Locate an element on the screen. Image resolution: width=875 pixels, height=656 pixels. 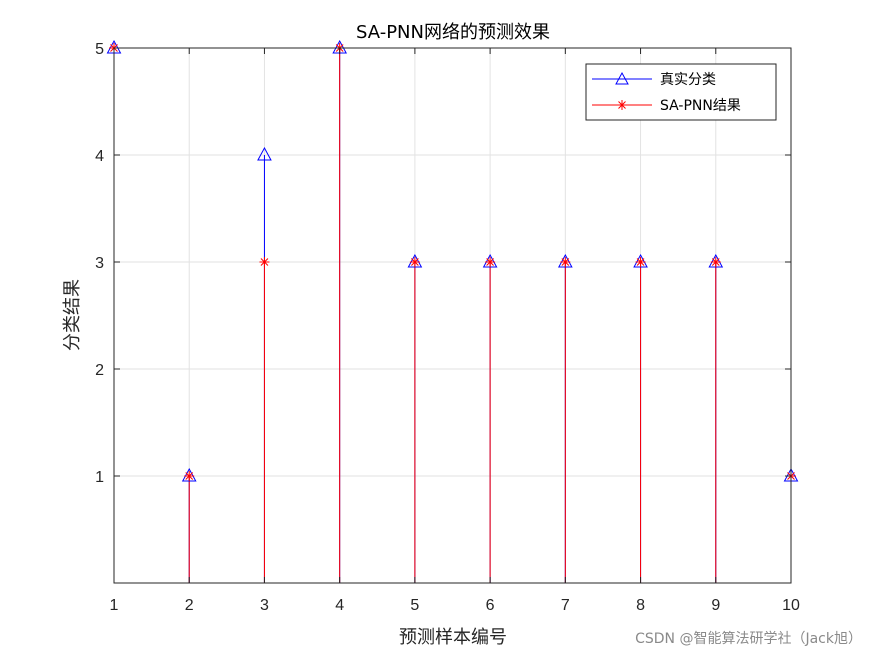
y-tick-label: 4 is located at coordinates (99, 156).